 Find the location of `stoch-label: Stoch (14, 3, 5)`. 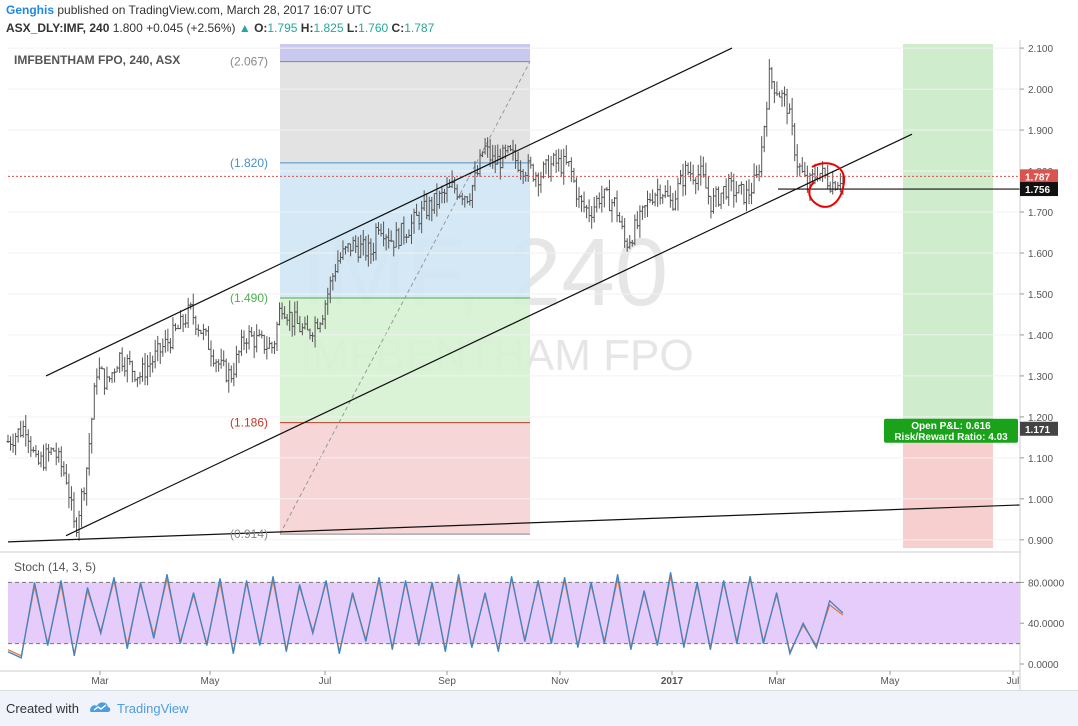

stoch-label: Stoch (14, 3, 5) is located at coordinates (55, 567).